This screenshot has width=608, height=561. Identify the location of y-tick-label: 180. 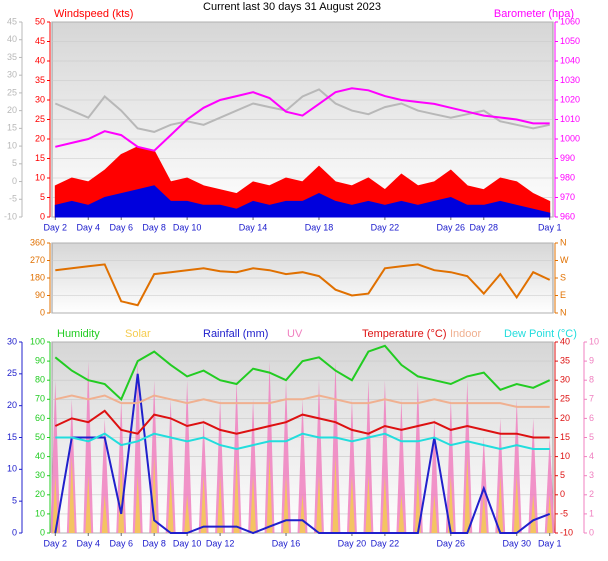
(37, 277).